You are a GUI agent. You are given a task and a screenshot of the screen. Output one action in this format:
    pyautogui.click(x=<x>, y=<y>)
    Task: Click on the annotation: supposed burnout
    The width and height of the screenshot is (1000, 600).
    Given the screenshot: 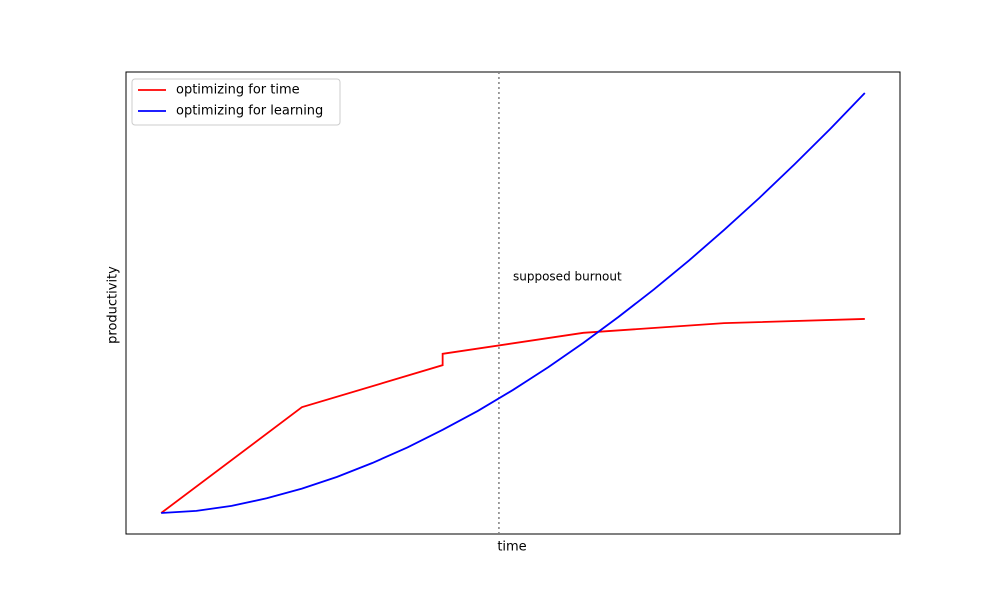 What is the action you would take?
    pyautogui.click(x=567, y=276)
    